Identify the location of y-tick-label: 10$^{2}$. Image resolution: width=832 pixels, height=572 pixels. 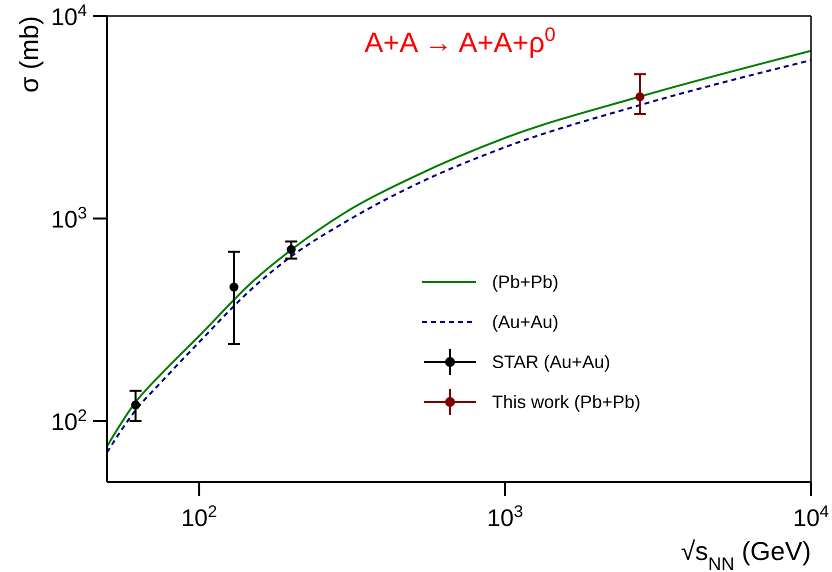
(68, 421).